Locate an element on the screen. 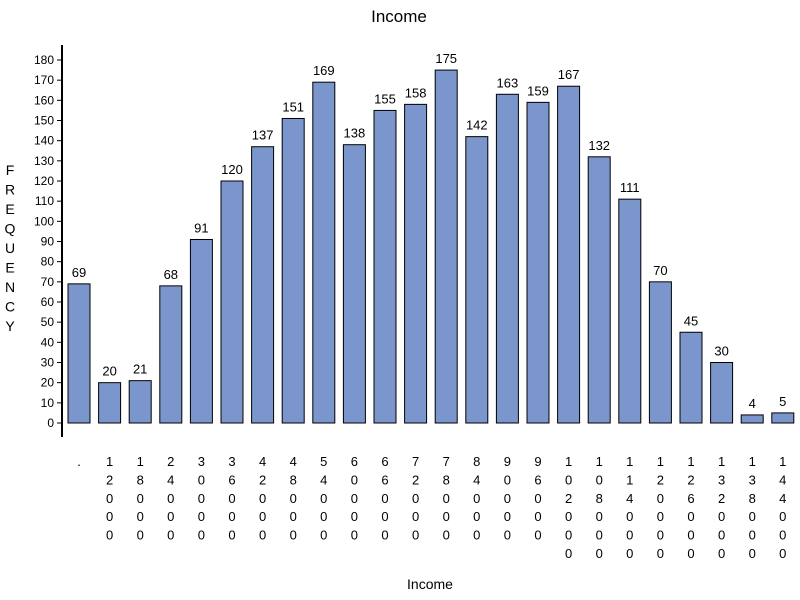 This screenshot has height=600, width=800. data-label-5: 120 is located at coordinates (232, 169).